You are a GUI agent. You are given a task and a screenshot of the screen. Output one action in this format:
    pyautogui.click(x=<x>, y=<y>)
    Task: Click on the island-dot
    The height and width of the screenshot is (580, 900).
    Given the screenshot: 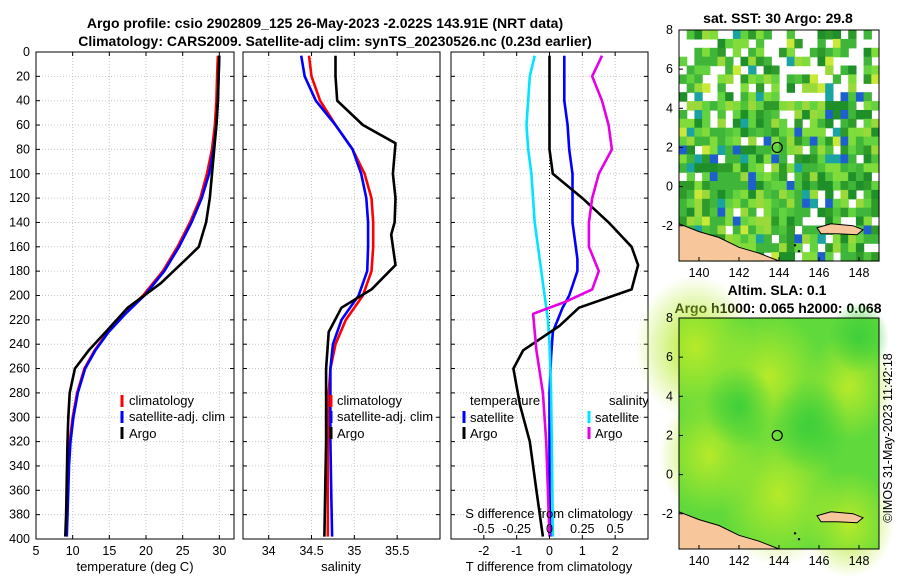 What is the action you would take?
    pyautogui.click(x=799, y=251)
    